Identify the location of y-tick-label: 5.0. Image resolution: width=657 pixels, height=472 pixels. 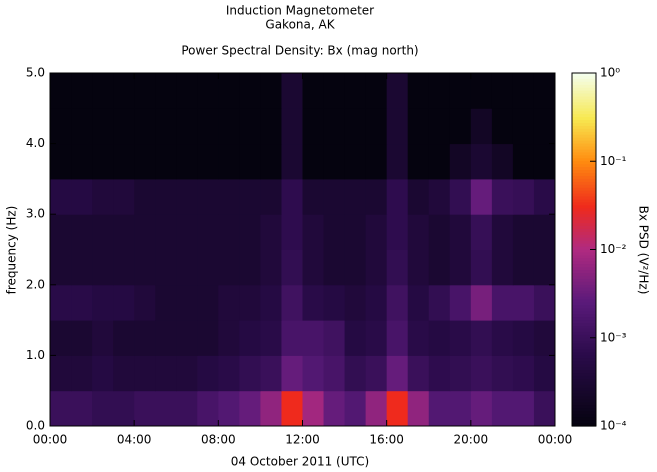
(35, 73).